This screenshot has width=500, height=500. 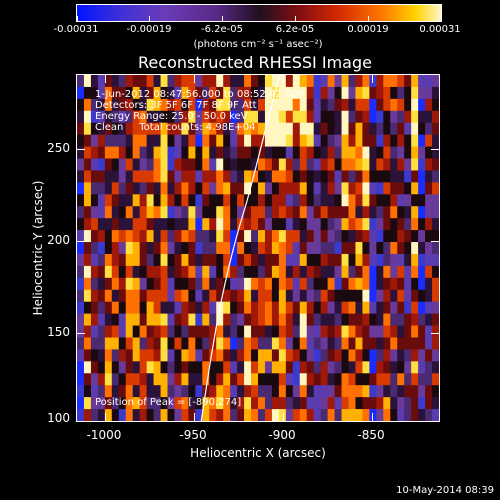 I want to click on x-axis-label: Heliocentric X (arcsec), so click(x=258, y=453).